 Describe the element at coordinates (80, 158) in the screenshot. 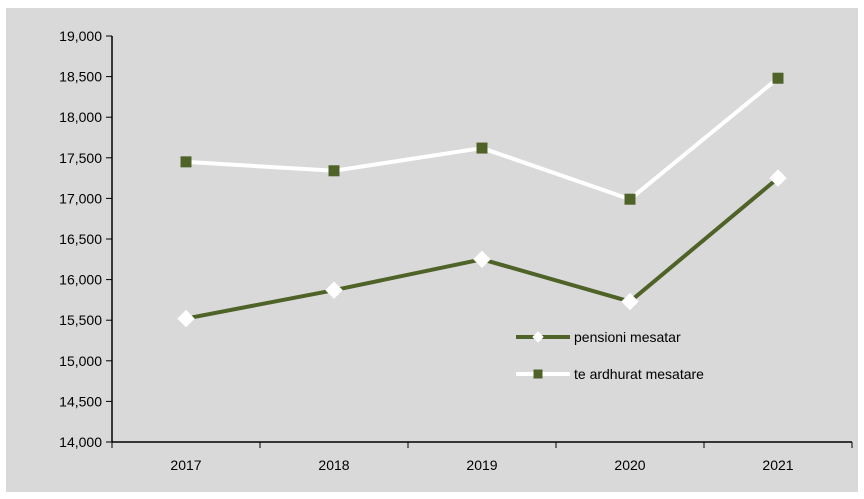

I see `y-tick-label: 17,500` at that location.